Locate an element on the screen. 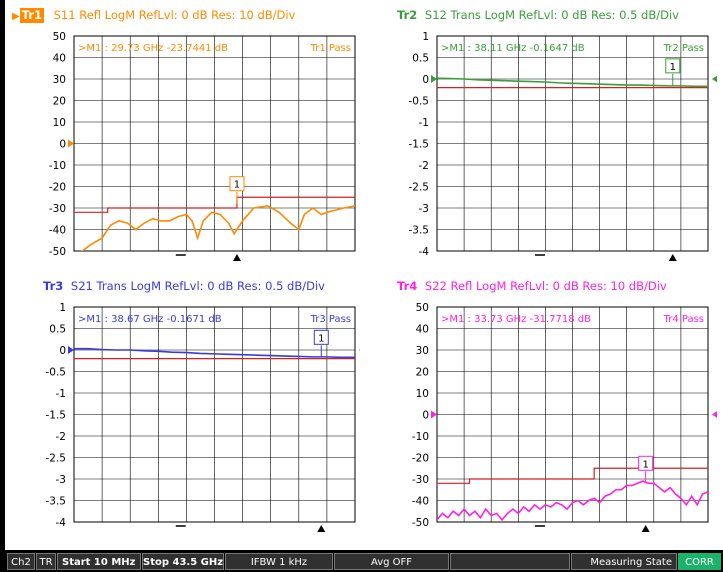 The height and width of the screenshot is (572, 723). limit-pass-label: Tr2 Pass is located at coordinates (683, 48).